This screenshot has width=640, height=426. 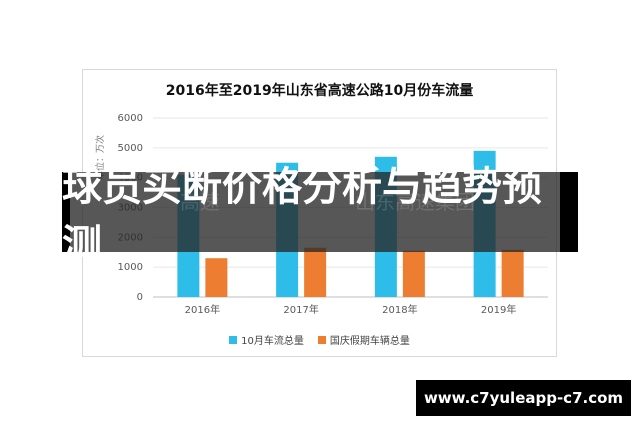 I want to click on watermark-left: 高速, so click(x=200, y=202).